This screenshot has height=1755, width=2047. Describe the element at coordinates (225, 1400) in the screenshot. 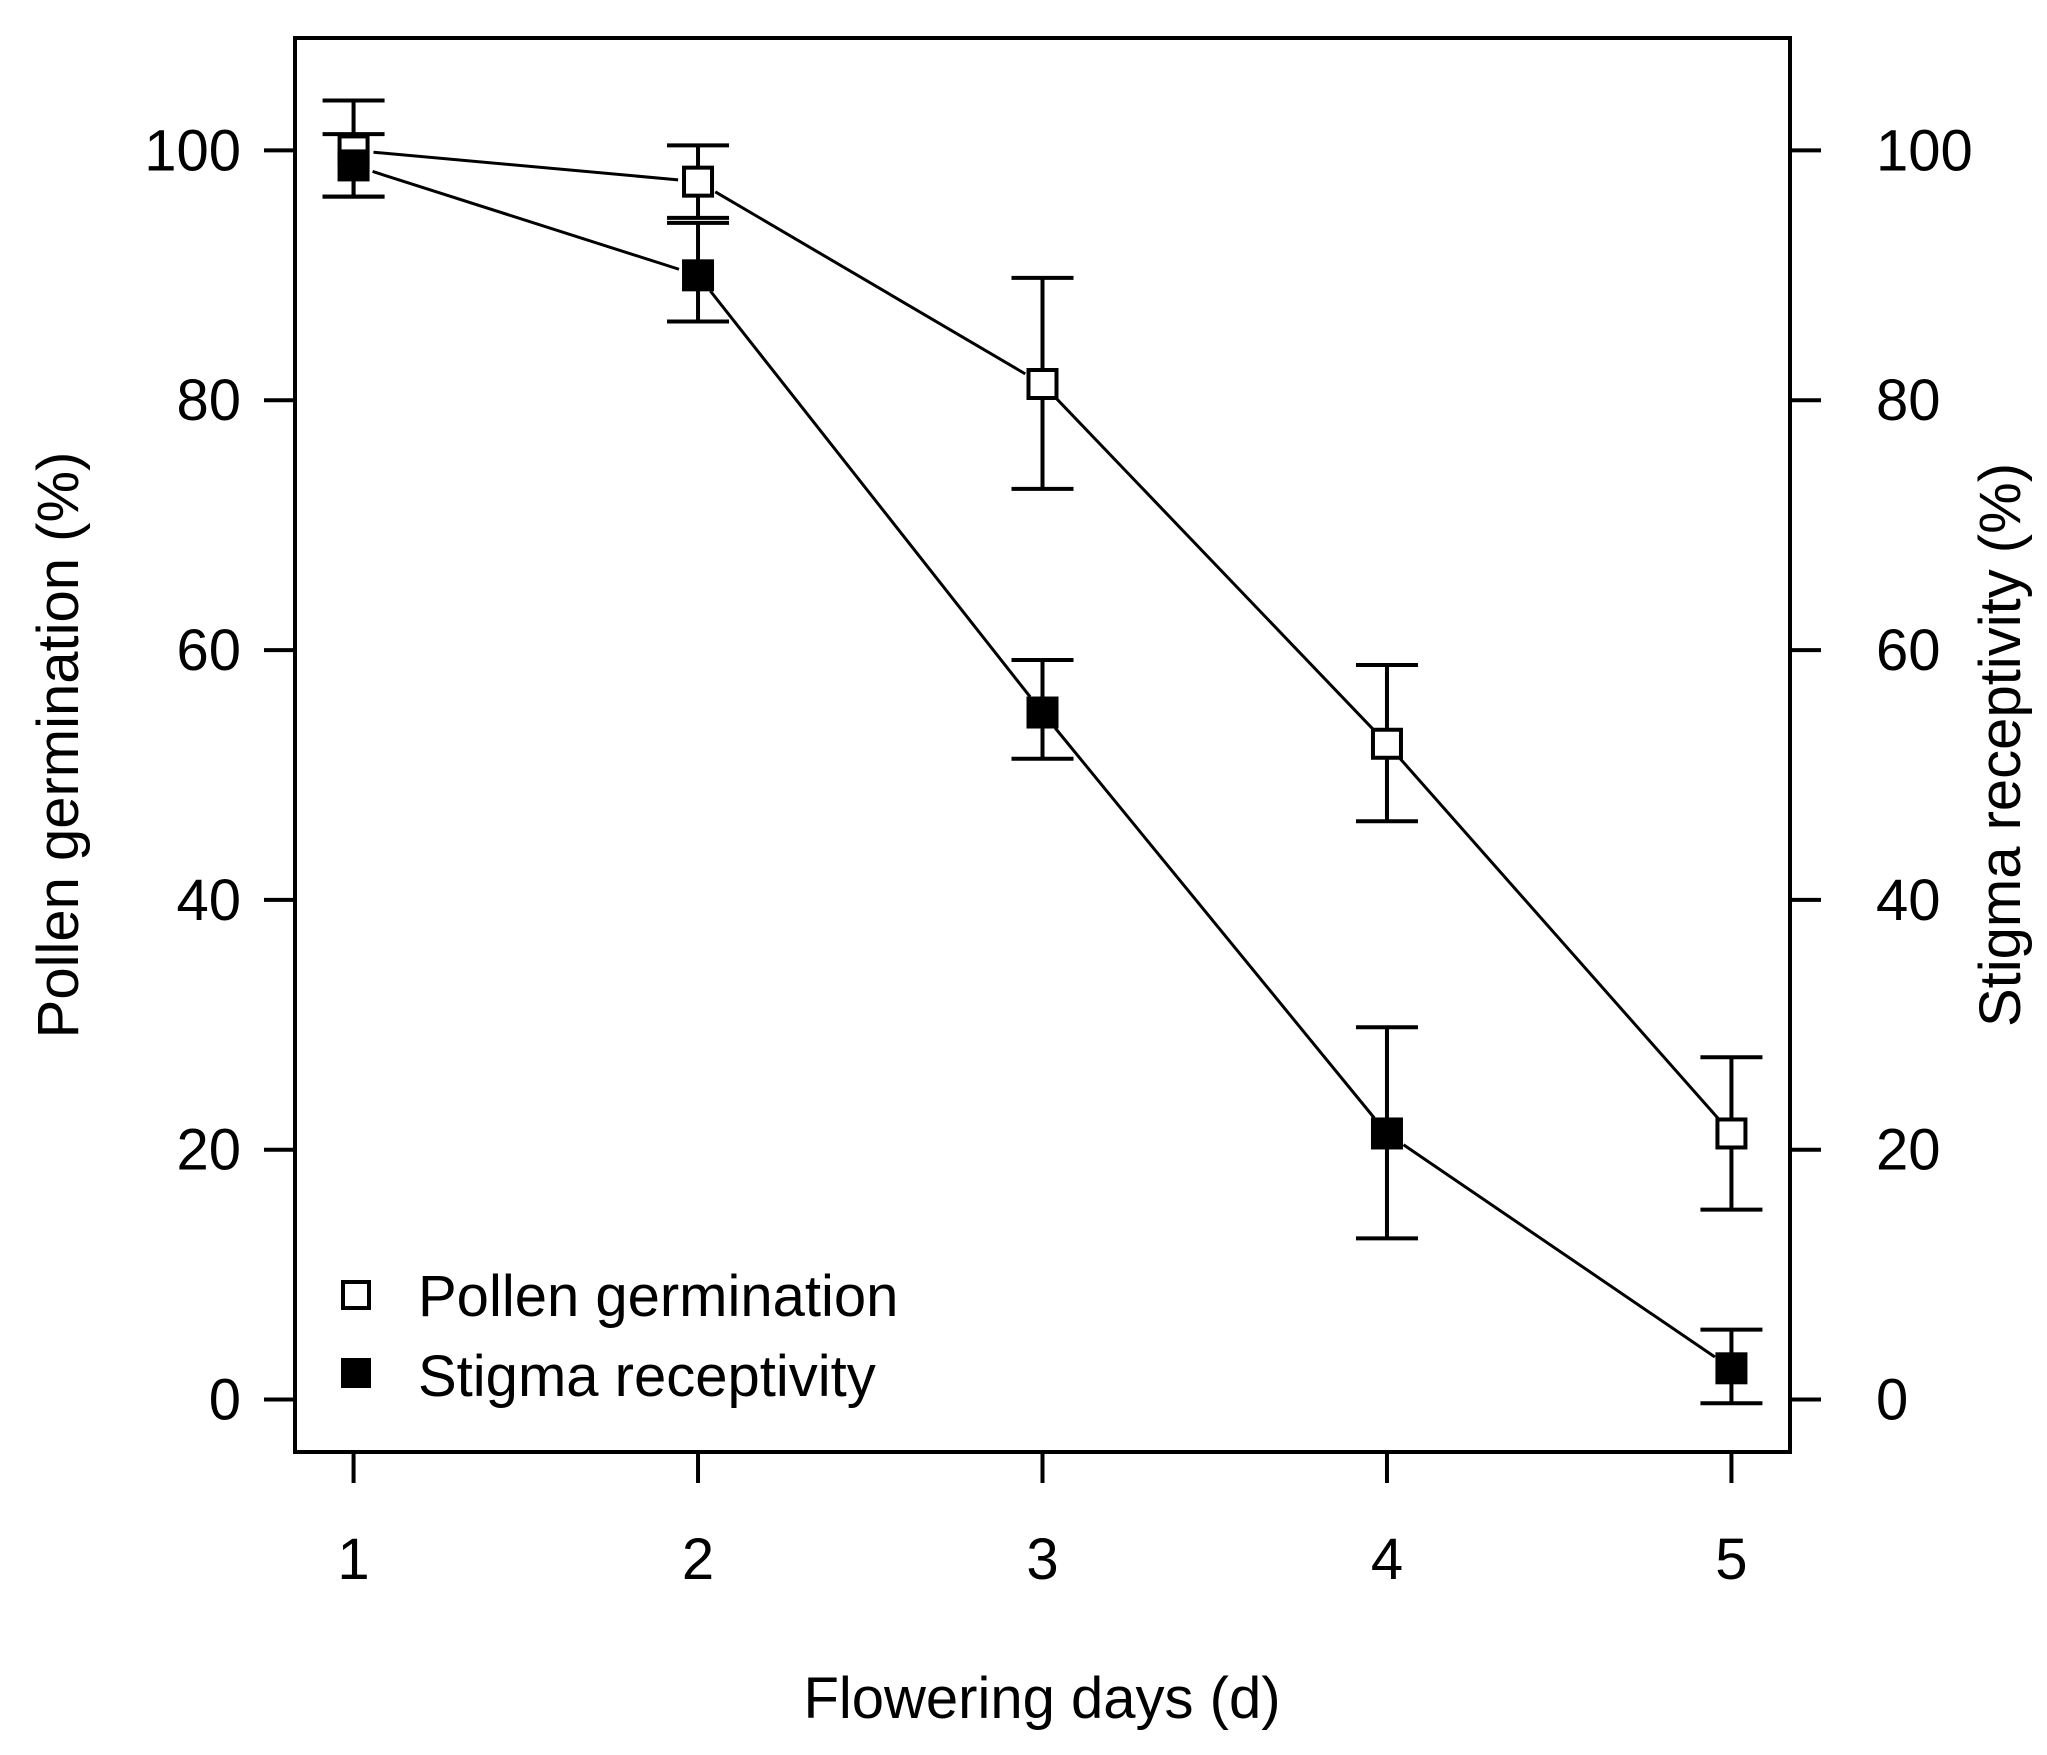

I see `y-tick-label-left-0: 0` at that location.